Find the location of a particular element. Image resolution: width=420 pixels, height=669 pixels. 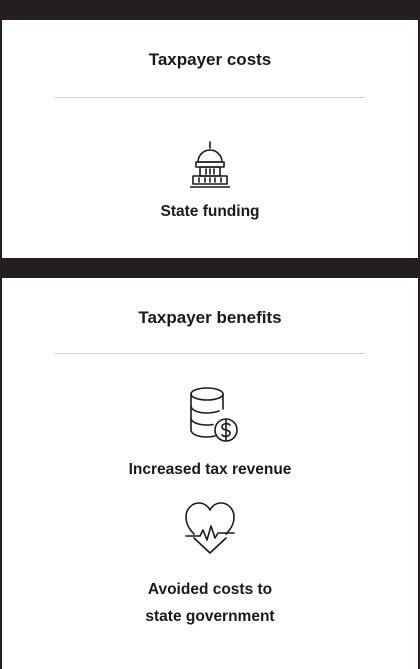

capitol-icon is located at coordinates (210, 164).